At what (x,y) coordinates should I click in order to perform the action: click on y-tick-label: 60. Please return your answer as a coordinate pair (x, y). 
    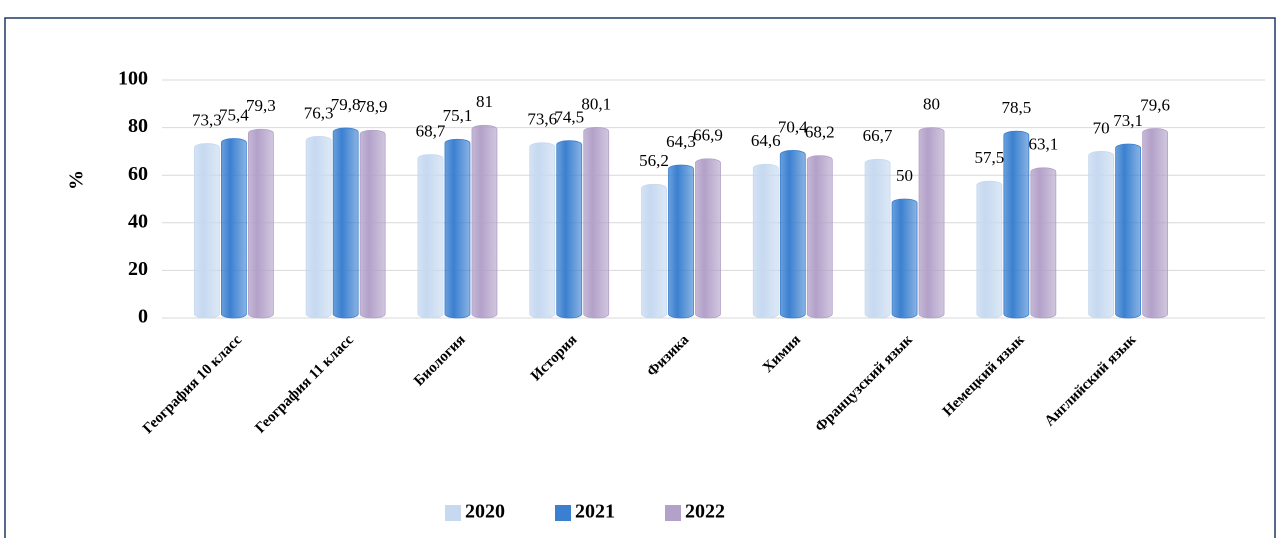
    Looking at the image, I should click on (138, 174).